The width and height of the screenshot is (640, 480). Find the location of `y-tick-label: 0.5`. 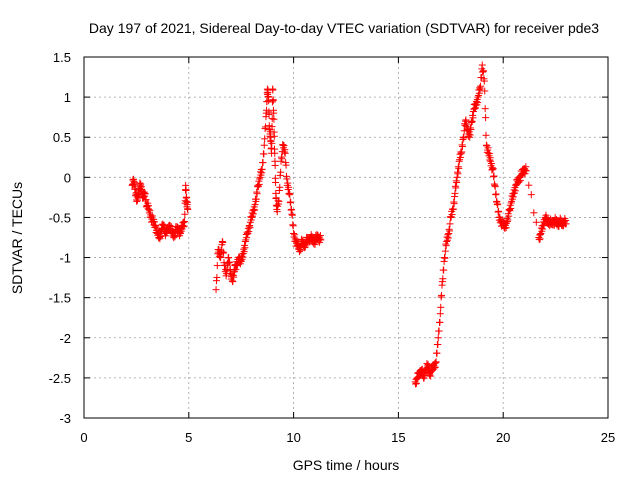

y-tick-label: 0.5 is located at coordinates (62, 137).